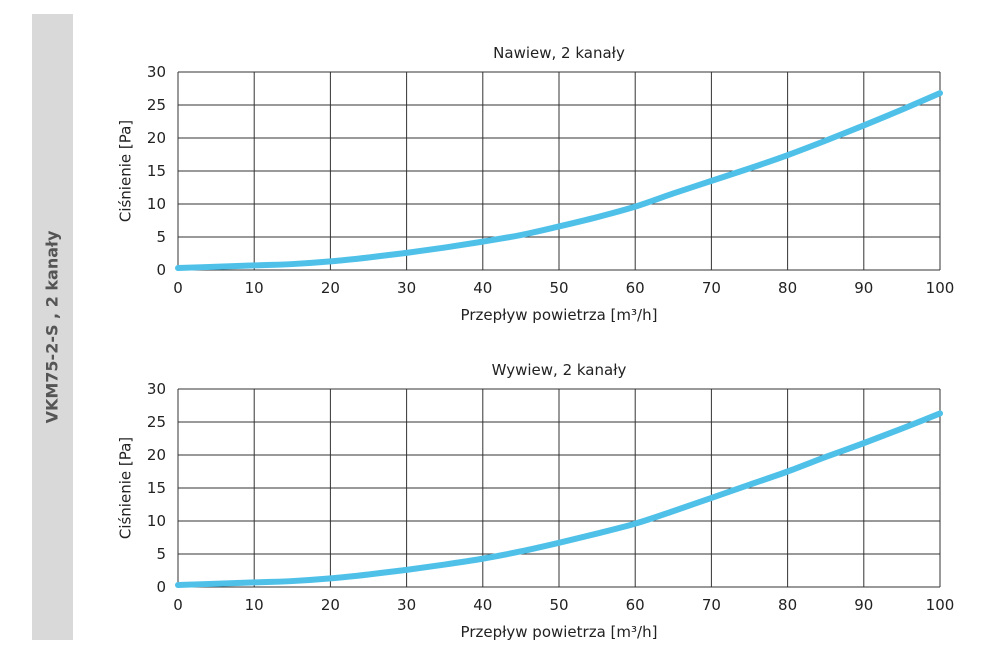 The height and width of the screenshot is (672, 993). Describe the element at coordinates (559, 370) in the screenshot. I see `chart-title: Wywiew, 2 kanały` at that location.